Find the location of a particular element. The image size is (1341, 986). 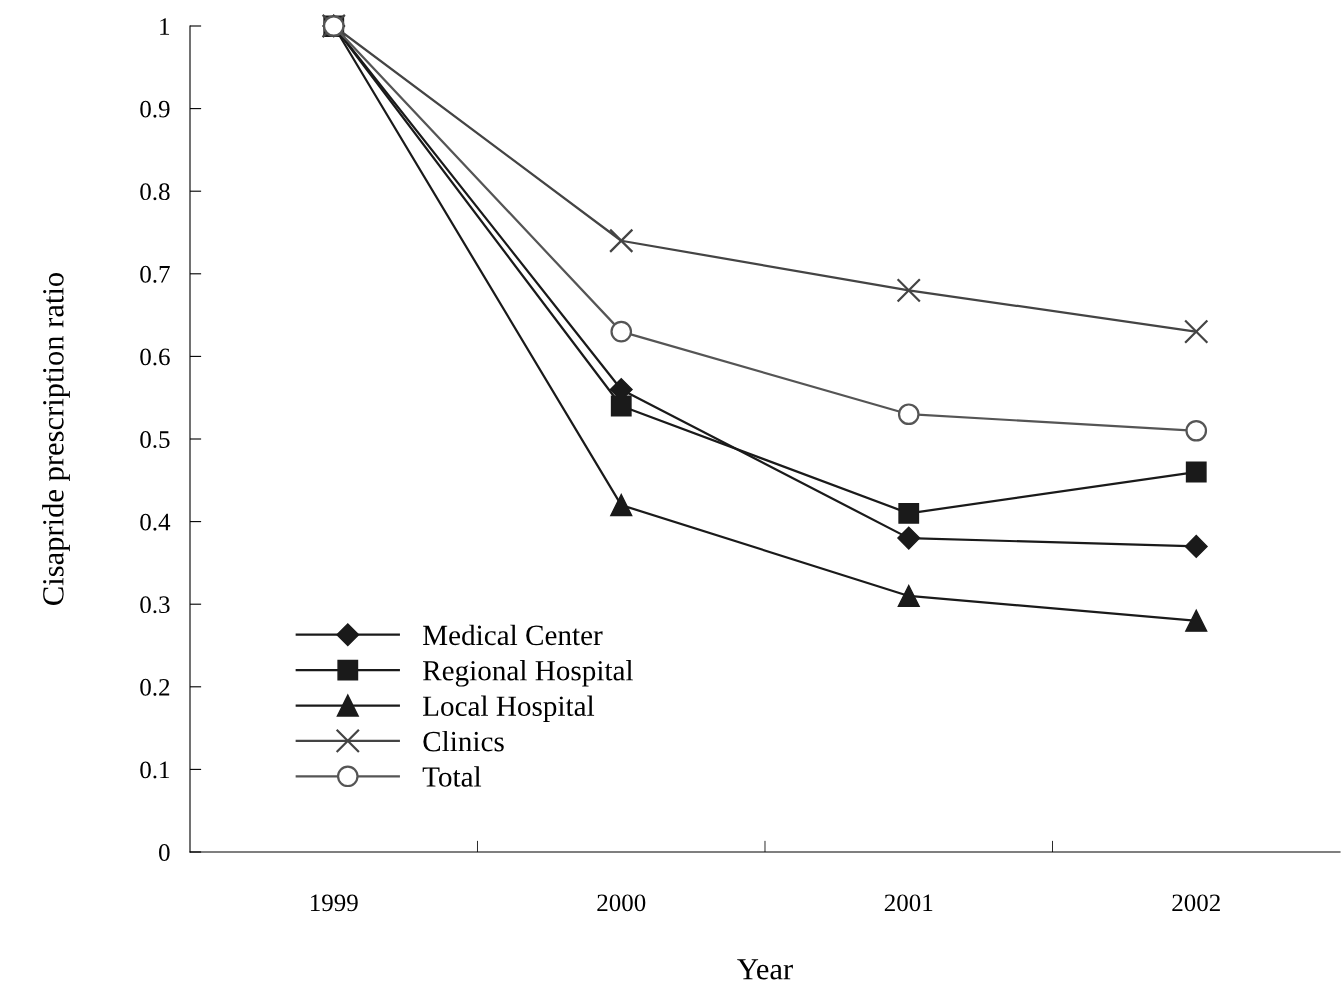

y-tick-label: 0.1 is located at coordinates (155, 770).